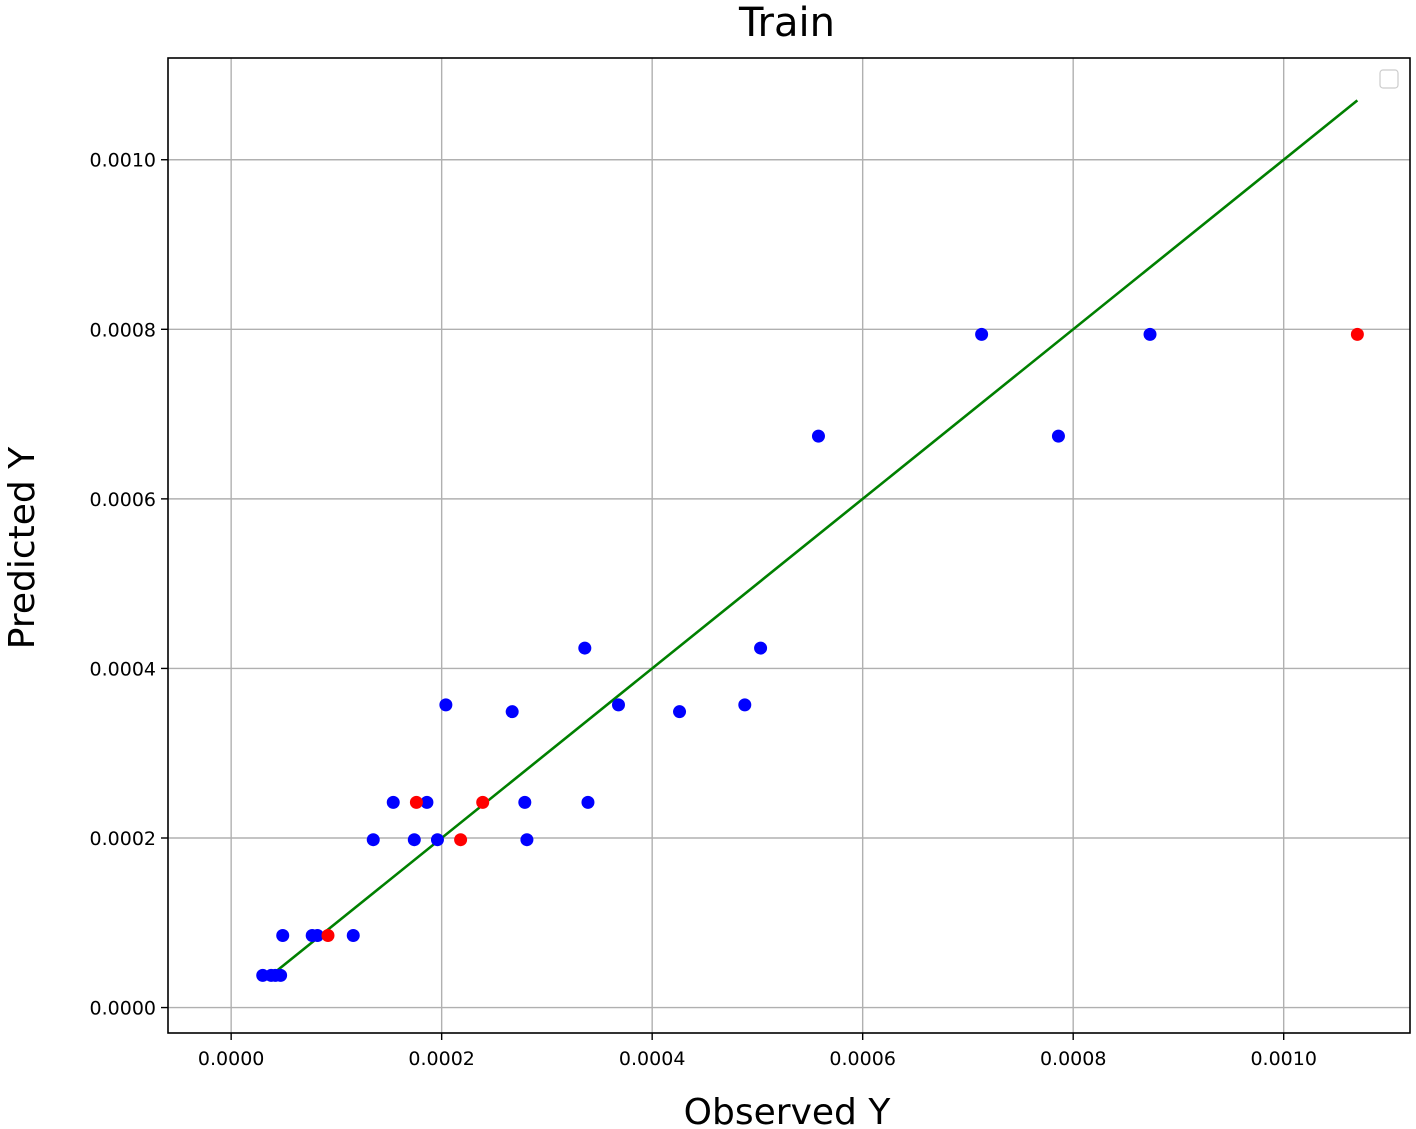 This screenshot has height=1129, width=1416. Describe the element at coordinates (1389, 79) in the screenshot. I see `legend-box` at that location.